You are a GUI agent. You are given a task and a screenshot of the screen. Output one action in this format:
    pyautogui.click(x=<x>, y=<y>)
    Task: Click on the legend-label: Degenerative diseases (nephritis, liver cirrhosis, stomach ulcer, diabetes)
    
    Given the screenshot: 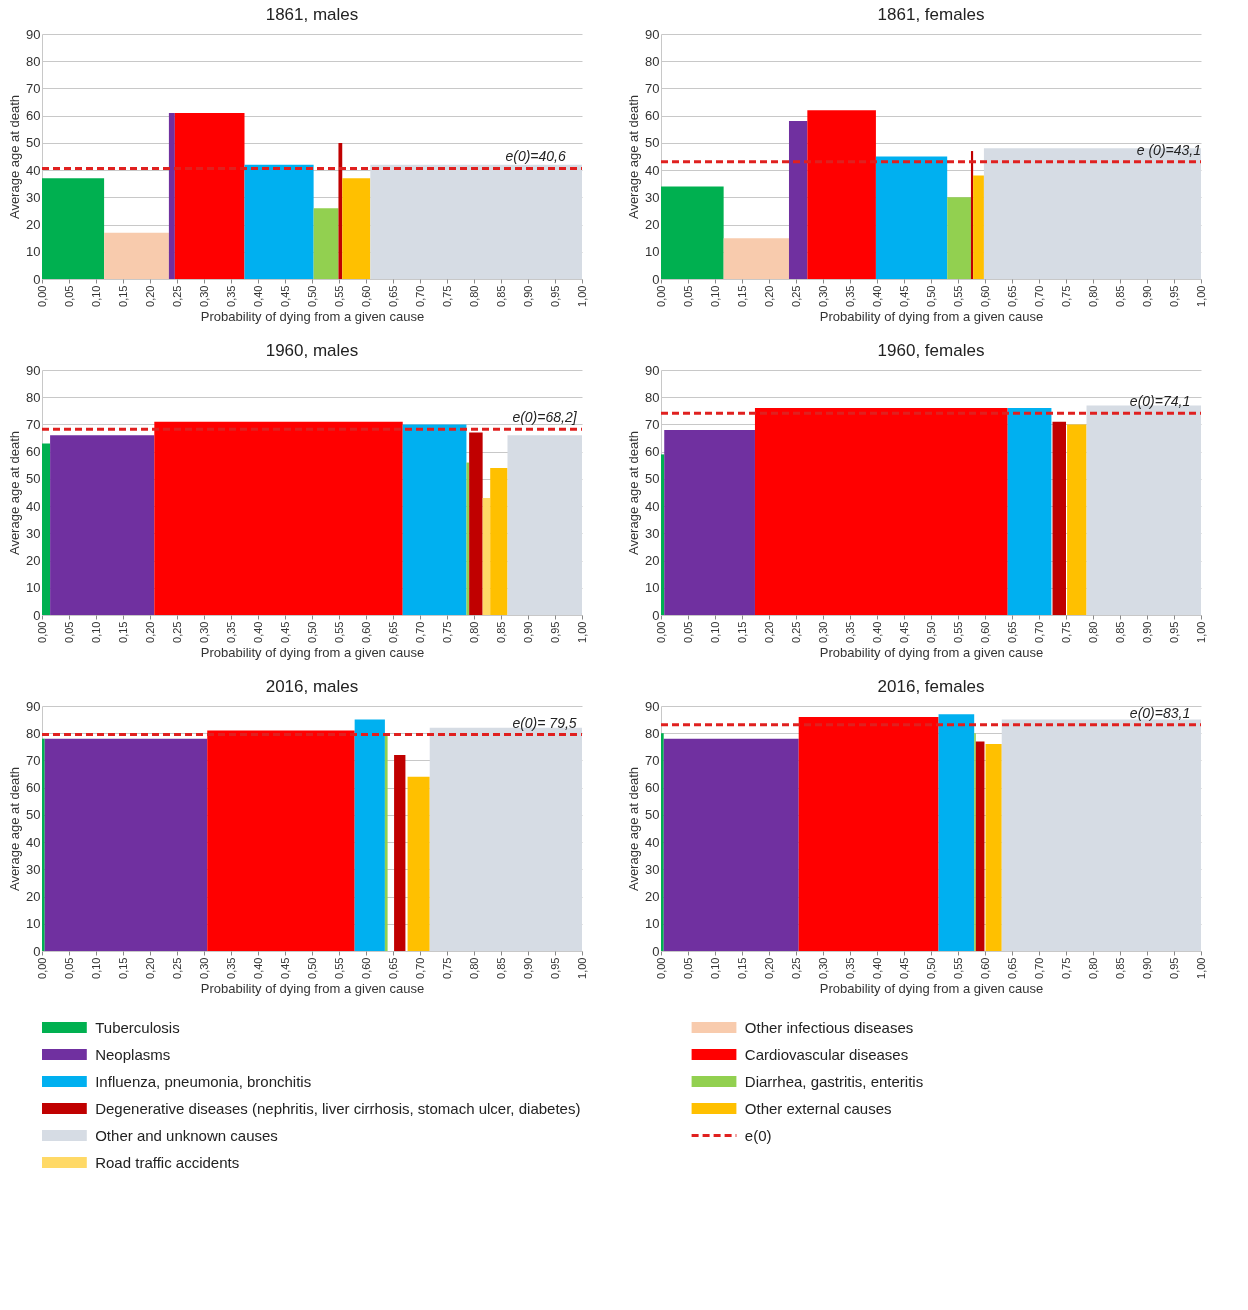 What is the action you would take?
    pyautogui.click(x=338, y=1108)
    